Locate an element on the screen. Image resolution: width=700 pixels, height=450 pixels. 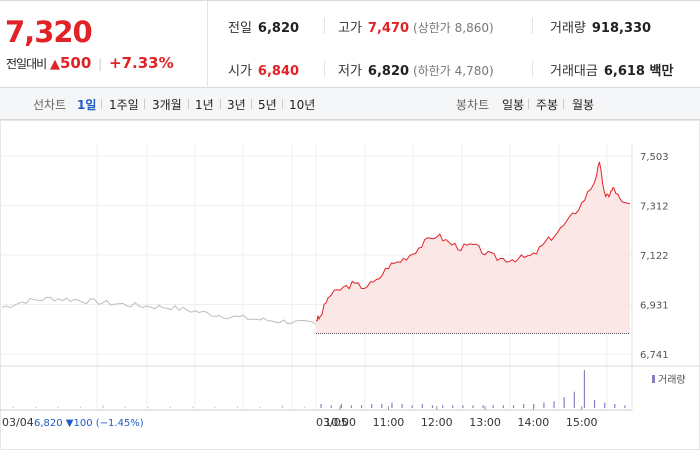
period-1d: 1일 is located at coordinates (87, 105).